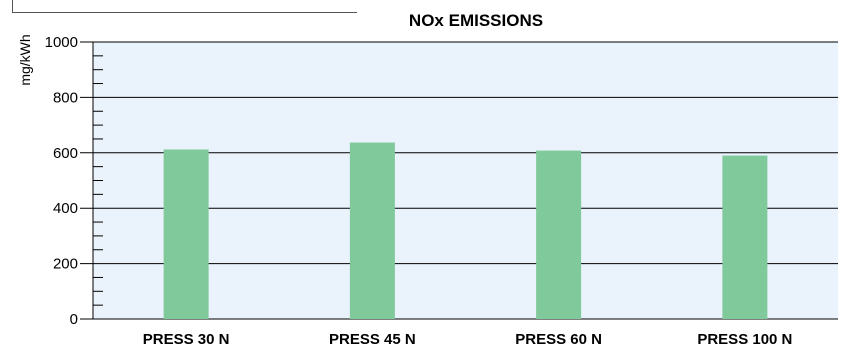 The height and width of the screenshot is (354, 842). What do you see at coordinates (65, 264) in the screenshot?
I see `y-tick-label: 200` at bounding box center [65, 264].